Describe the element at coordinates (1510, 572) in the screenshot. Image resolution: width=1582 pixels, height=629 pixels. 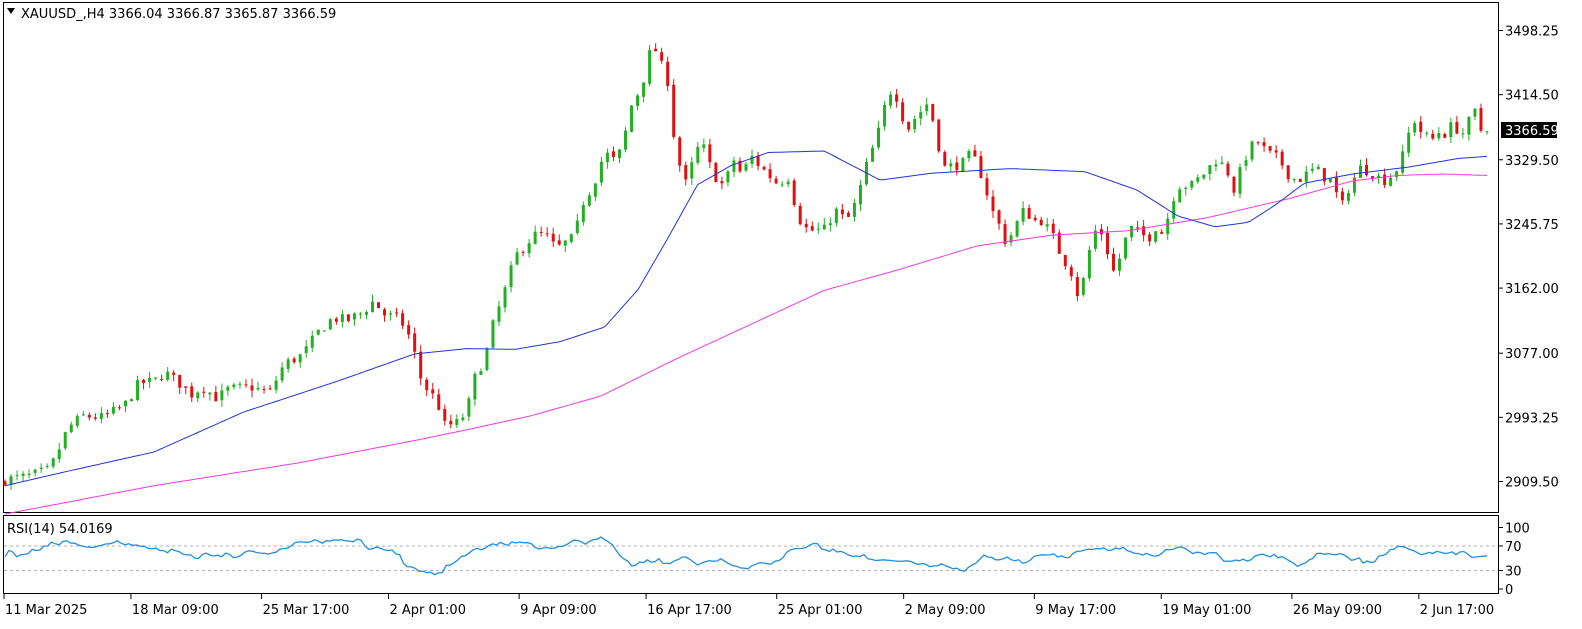
I see `rsi-tick: 30` at that location.